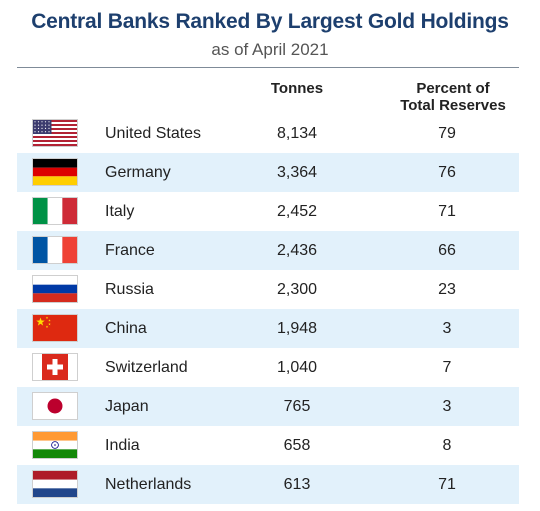 The height and width of the screenshot is (511, 540). Describe the element at coordinates (453, 97) in the screenshot. I see `header-percent: Percent of Total Reserves` at that location.